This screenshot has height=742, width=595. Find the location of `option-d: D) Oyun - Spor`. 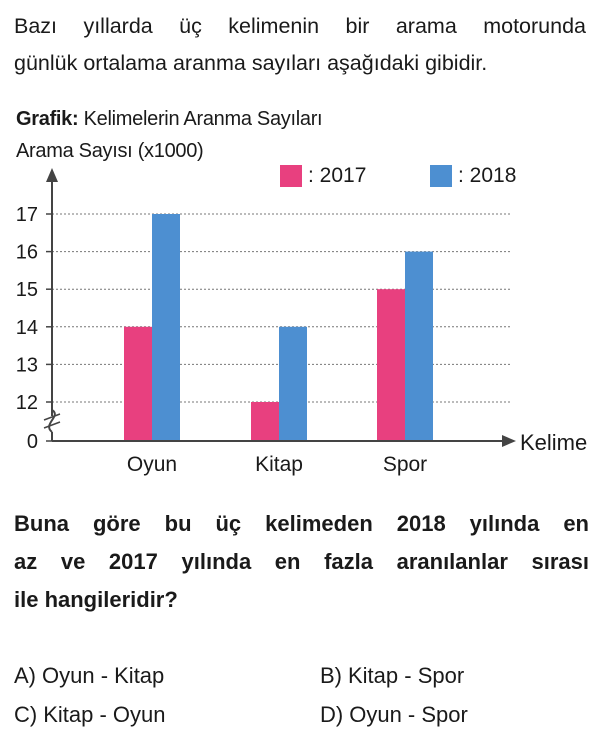

option-d: D) Oyun - Spor is located at coordinates (394, 715).